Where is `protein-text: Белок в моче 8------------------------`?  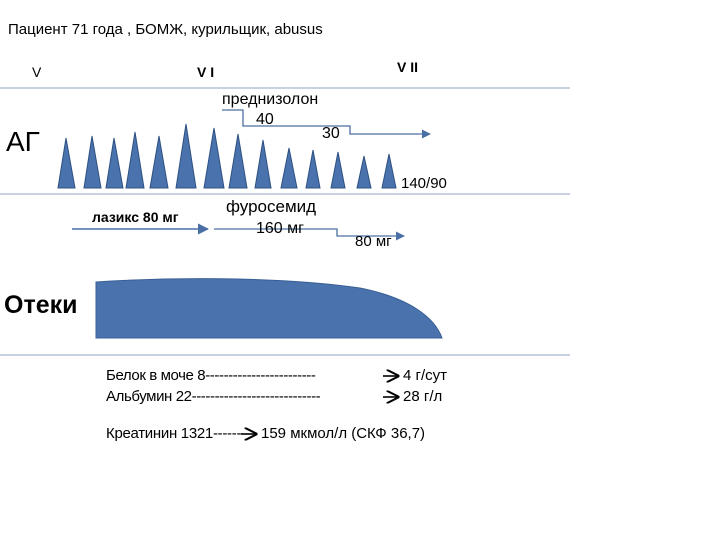
protein-text: Белок в моче 8------------------------ is located at coordinates (211, 375).